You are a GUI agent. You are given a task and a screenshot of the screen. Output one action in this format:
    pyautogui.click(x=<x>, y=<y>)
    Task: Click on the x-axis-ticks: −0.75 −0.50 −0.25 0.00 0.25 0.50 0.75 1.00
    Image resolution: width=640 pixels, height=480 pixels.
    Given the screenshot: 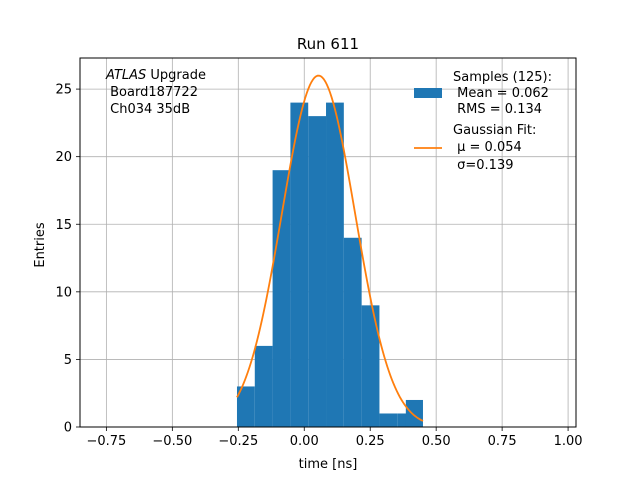 What is the action you would take?
    pyautogui.click(x=334, y=438)
    